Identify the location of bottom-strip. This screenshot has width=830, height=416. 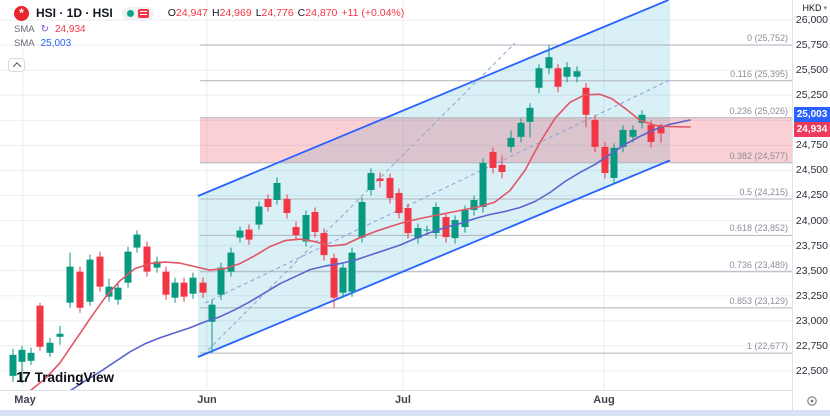
(415, 413).